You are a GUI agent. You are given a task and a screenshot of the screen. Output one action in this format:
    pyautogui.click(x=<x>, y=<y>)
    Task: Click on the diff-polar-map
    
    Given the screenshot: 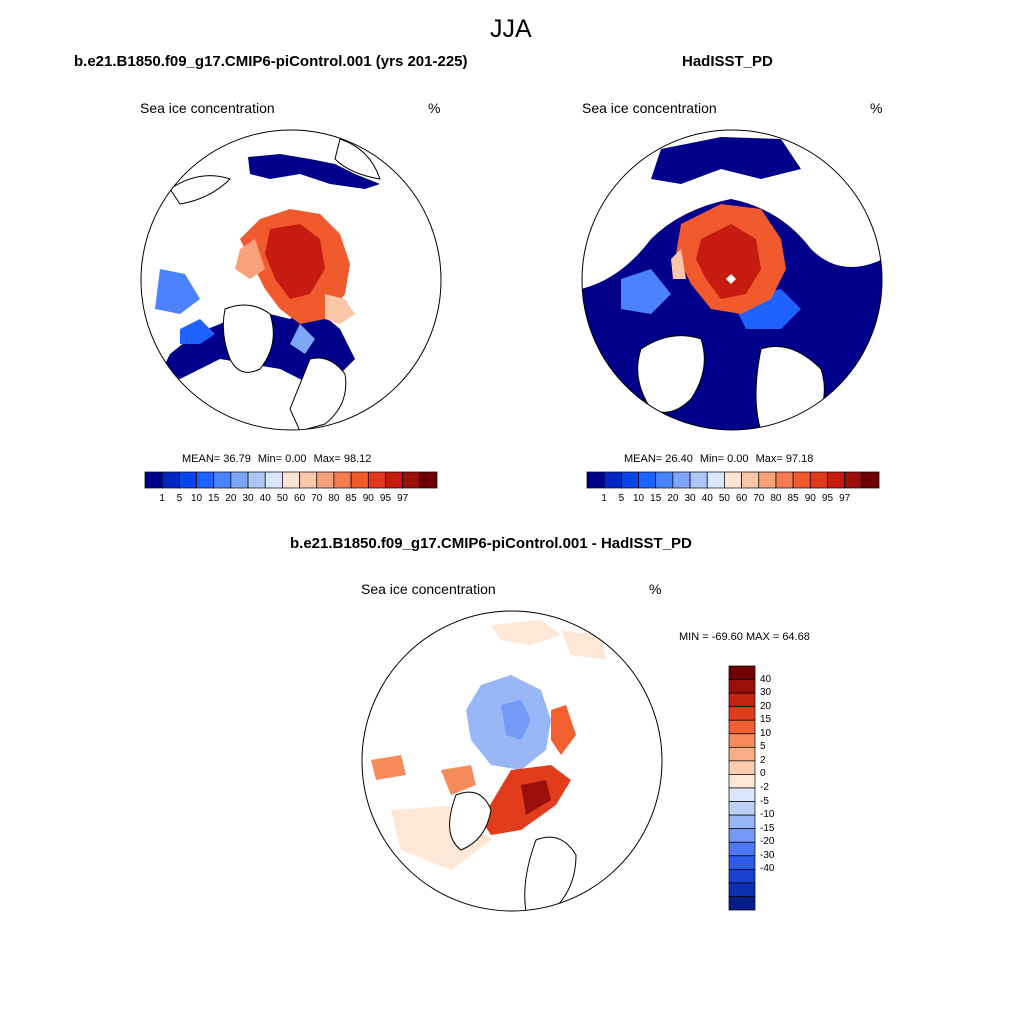 What is the action you would take?
    pyautogui.click(x=512, y=761)
    